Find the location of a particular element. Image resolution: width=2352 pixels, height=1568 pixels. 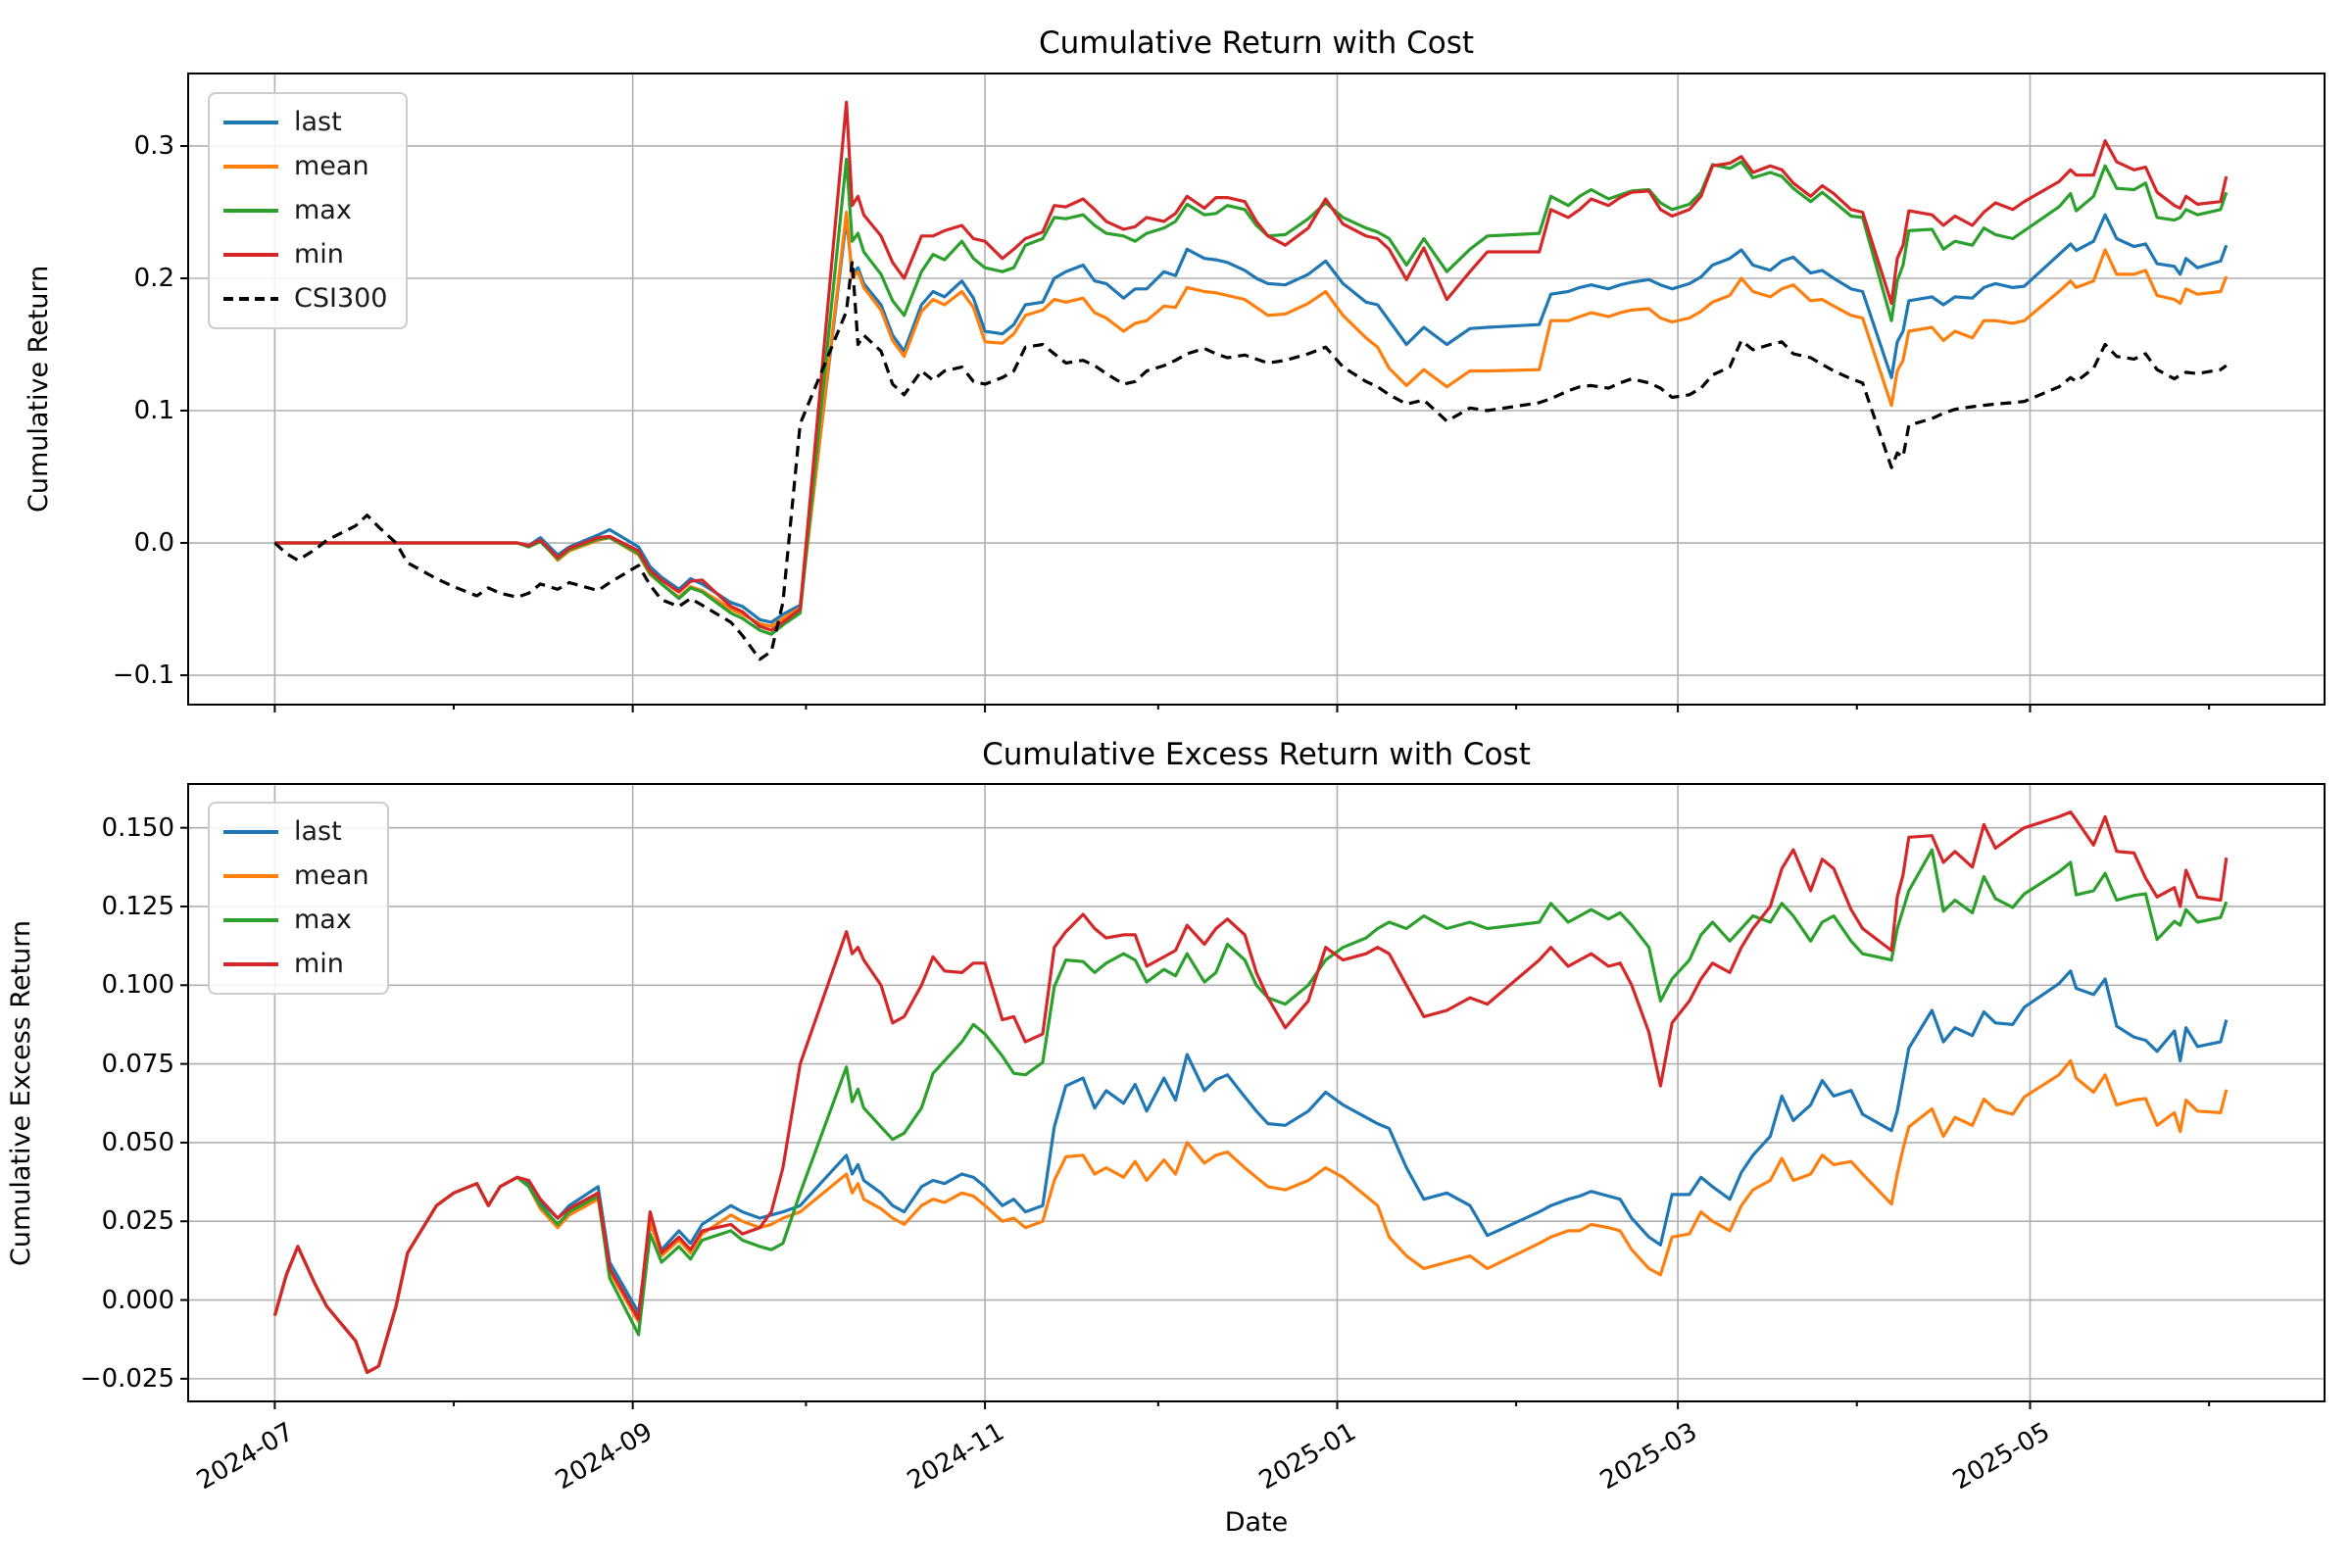

y-tick-label: 0.2 is located at coordinates (153, 278).